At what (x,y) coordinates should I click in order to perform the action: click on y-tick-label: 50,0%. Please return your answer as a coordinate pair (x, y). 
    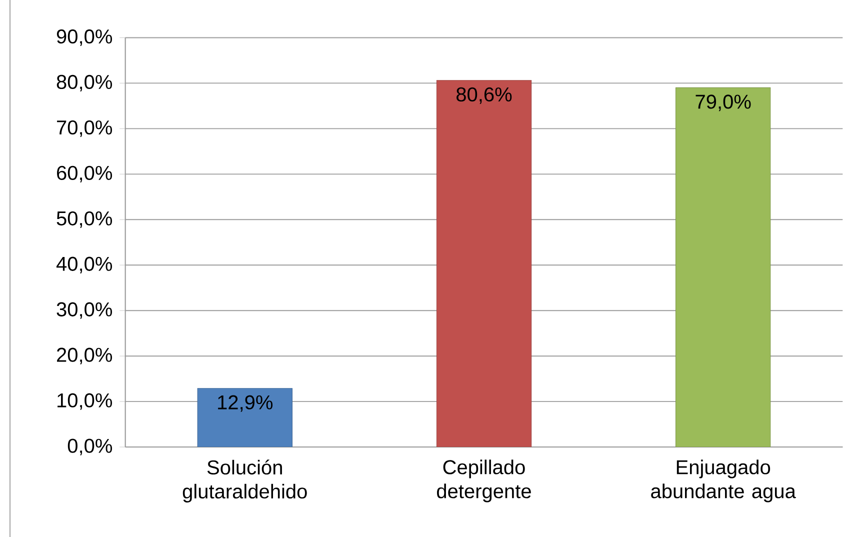
    Looking at the image, I should click on (84, 219).